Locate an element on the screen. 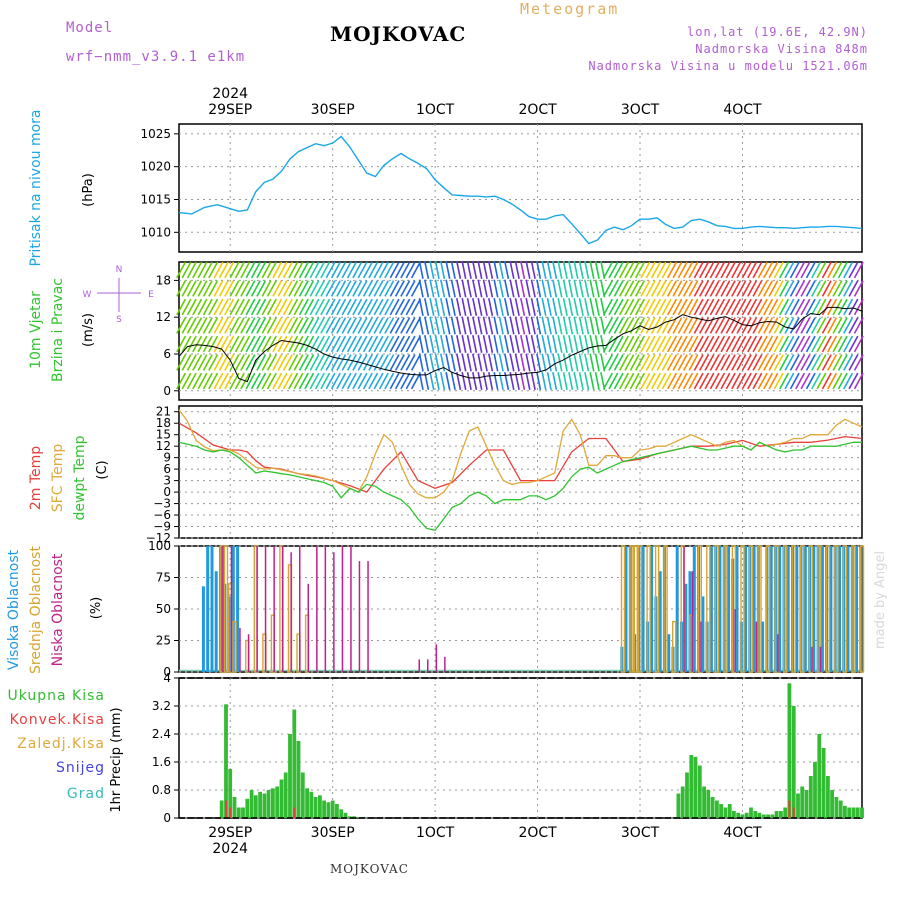  model-name: wrf−nmm_v3.9.1 e1km is located at coordinates (156, 57).